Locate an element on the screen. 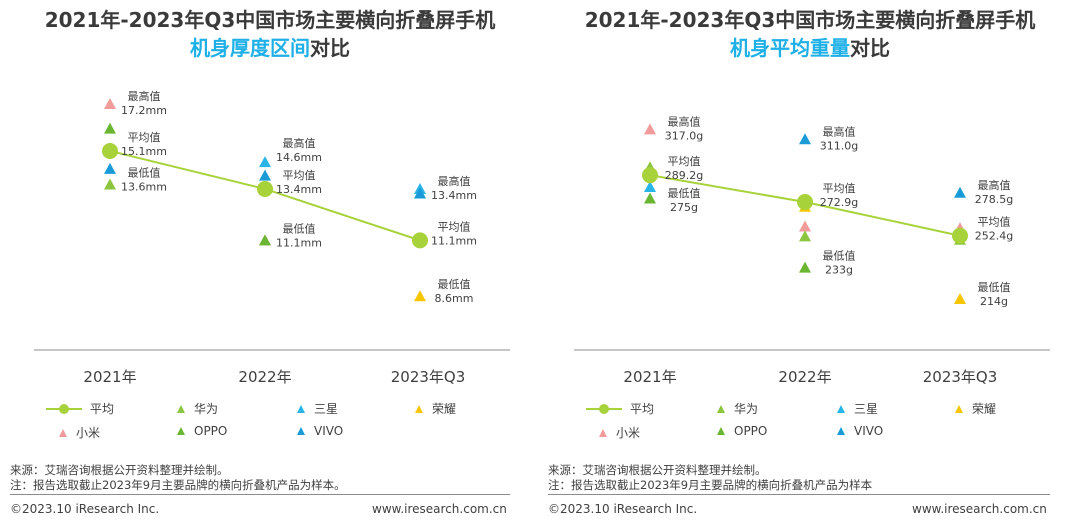  footer-note: 注：报告选取截止2023年9月主要品牌的横向折叠机产品为样本 is located at coordinates (710, 485).